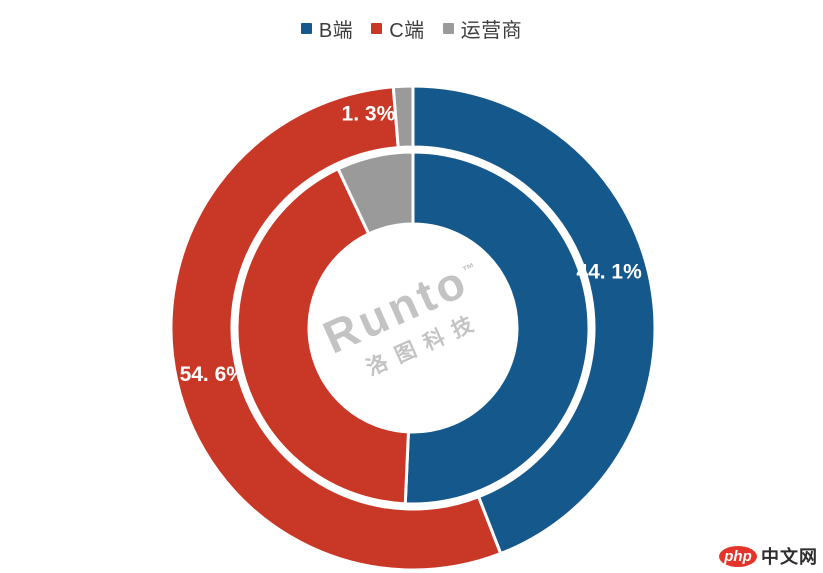 The width and height of the screenshot is (823, 573). I want to click on legend-item-b-duan: B端, so click(327, 28).